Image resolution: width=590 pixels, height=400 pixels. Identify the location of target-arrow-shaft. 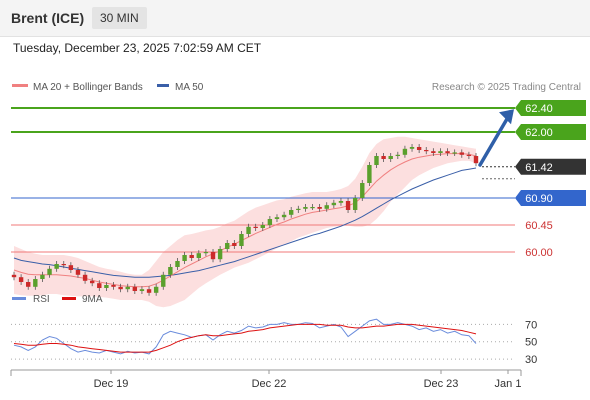
(494, 141).